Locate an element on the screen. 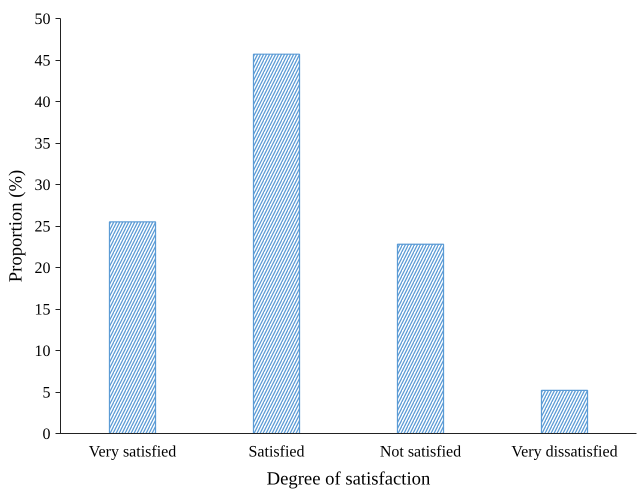 The width and height of the screenshot is (642, 492). y-tick-label: 0 is located at coordinates (46, 434).